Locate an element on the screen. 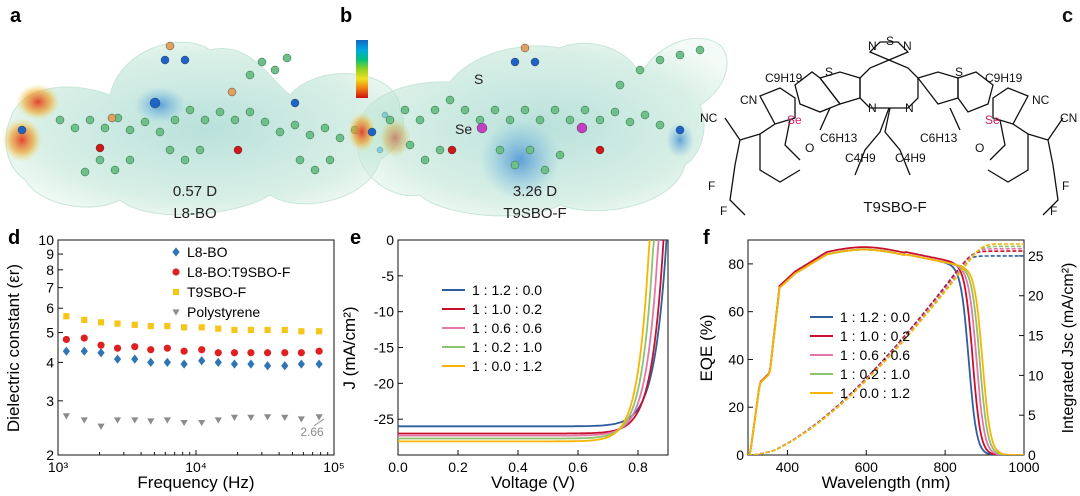 The image size is (1080, 496). ytick-label-d: 4 is located at coordinates (50, 362).